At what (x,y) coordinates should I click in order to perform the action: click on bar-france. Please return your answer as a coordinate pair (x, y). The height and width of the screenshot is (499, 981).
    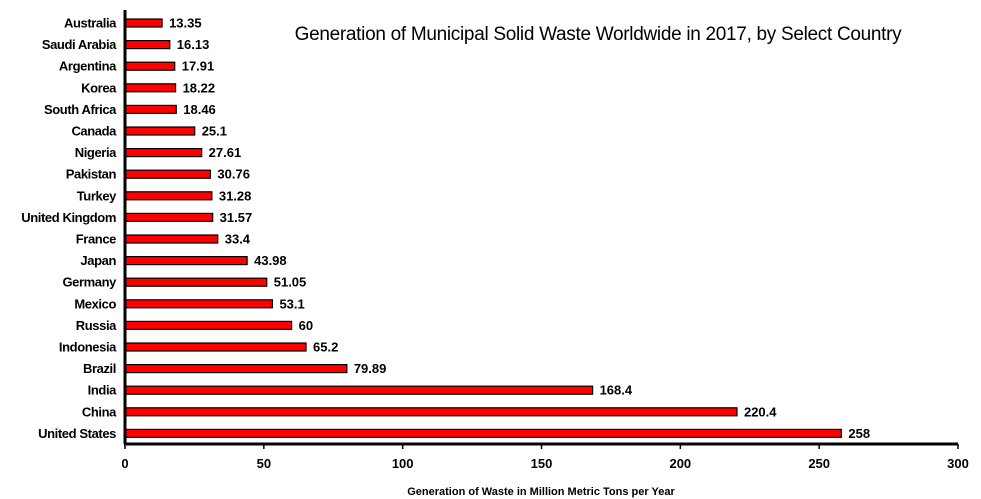
    Looking at the image, I should click on (171, 239).